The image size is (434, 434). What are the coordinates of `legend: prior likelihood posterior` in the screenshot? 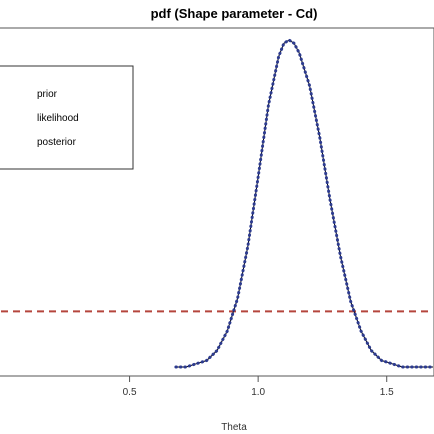 It's located at (67, 117).